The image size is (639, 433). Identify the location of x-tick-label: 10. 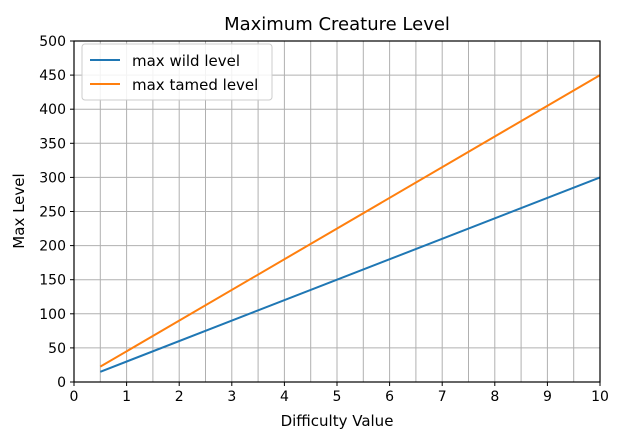
(600, 397).